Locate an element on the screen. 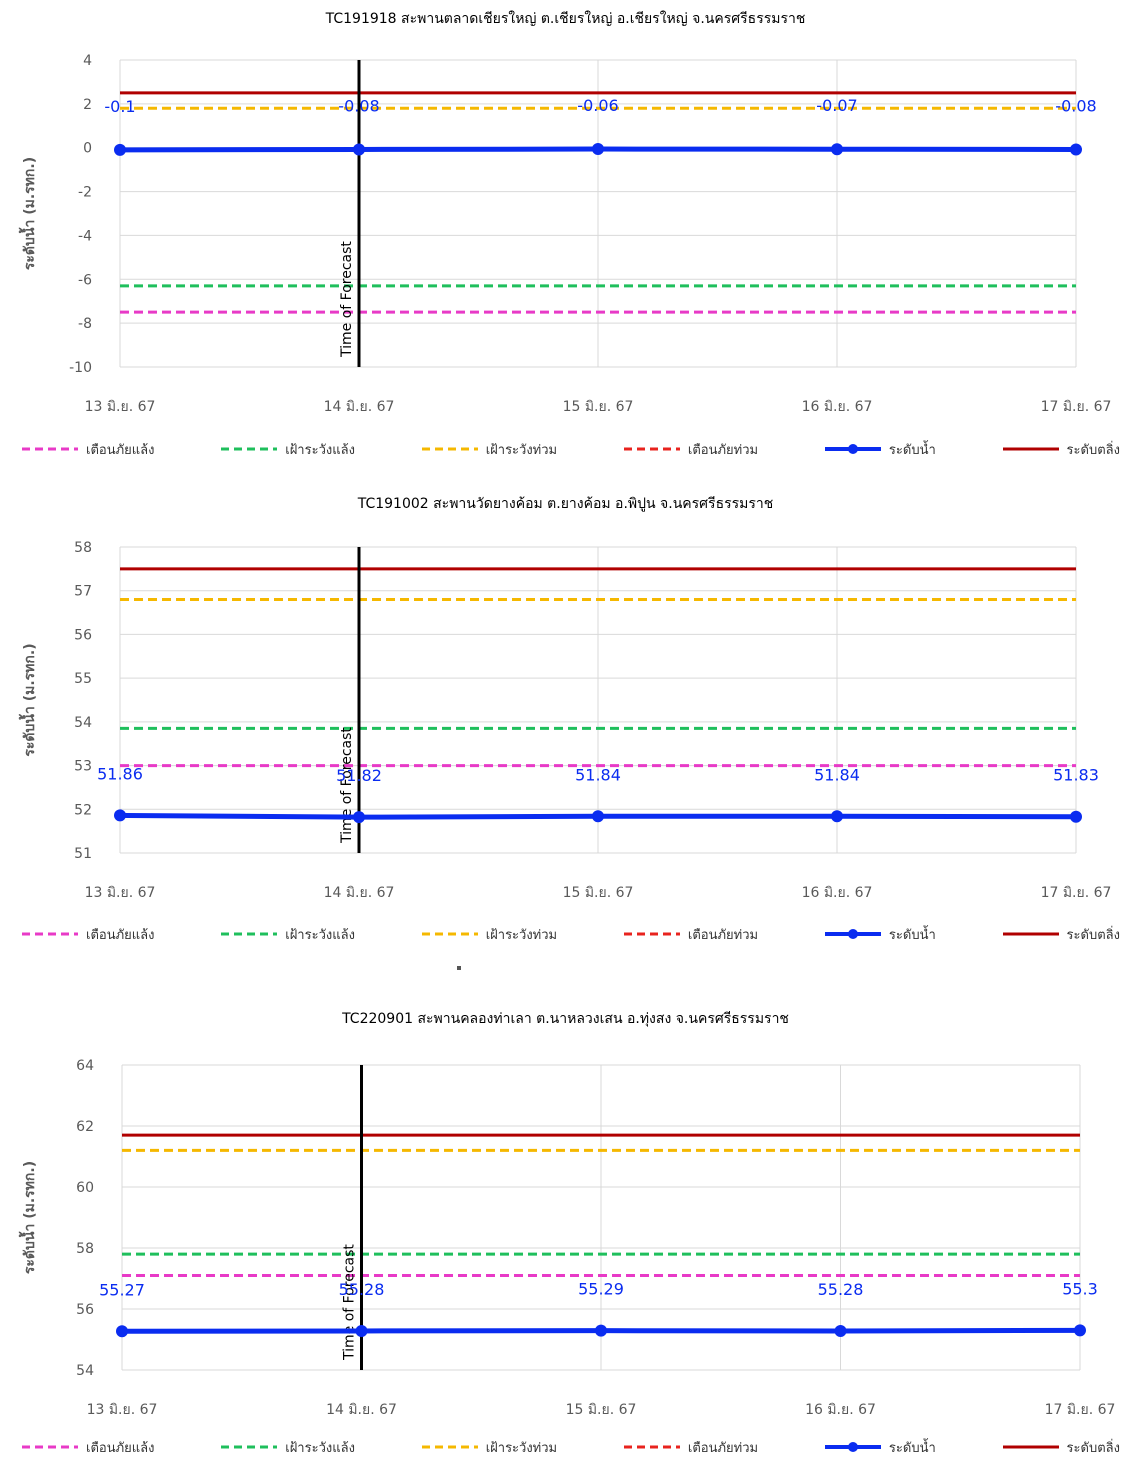  x-tick-label: 14 มิ.ย. 67 is located at coordinates (359, 407).